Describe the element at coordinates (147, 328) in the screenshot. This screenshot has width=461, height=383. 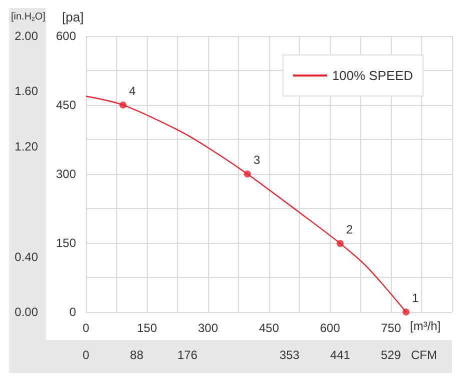
I see `x-tick-label: 150` at that location.